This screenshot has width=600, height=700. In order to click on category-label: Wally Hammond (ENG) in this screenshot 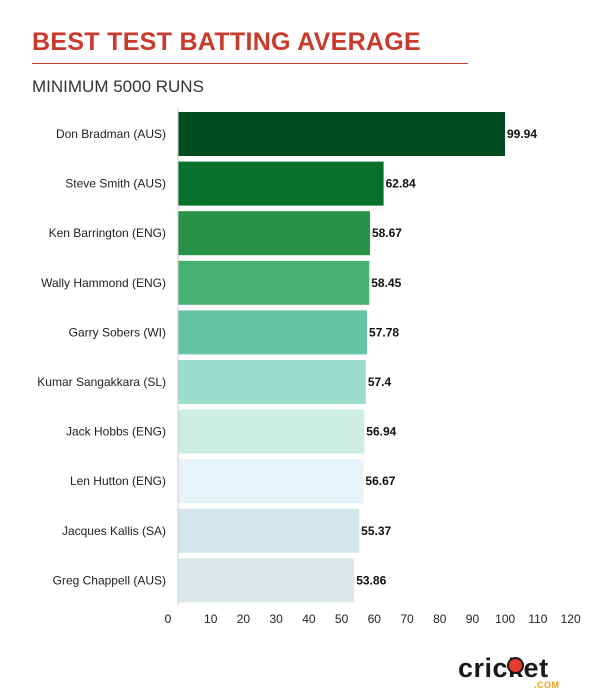, I will do `click(103, 283)`.